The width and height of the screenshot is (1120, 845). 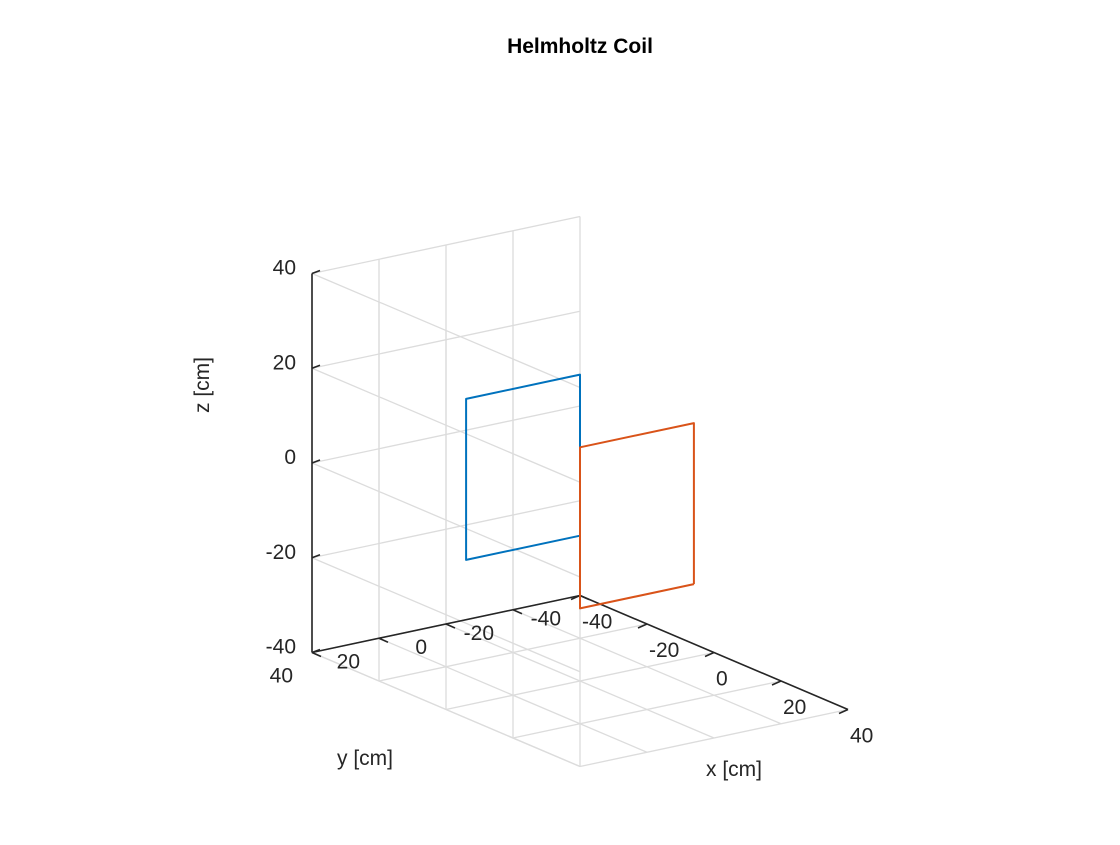 What do you see at coordinates (281, 647) in the screenshot?
I see `z-tick-label: -40` at bounding box center [281, 647].